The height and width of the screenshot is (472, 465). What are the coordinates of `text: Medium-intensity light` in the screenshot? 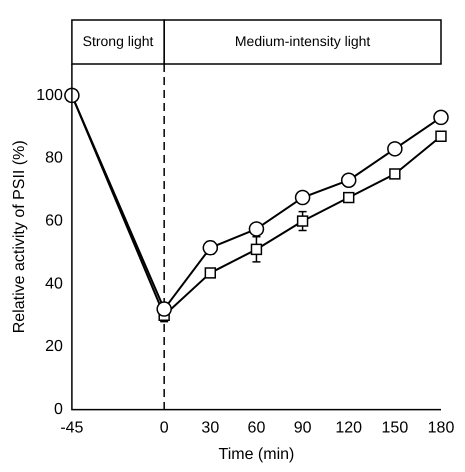 It's located at (302, 40).